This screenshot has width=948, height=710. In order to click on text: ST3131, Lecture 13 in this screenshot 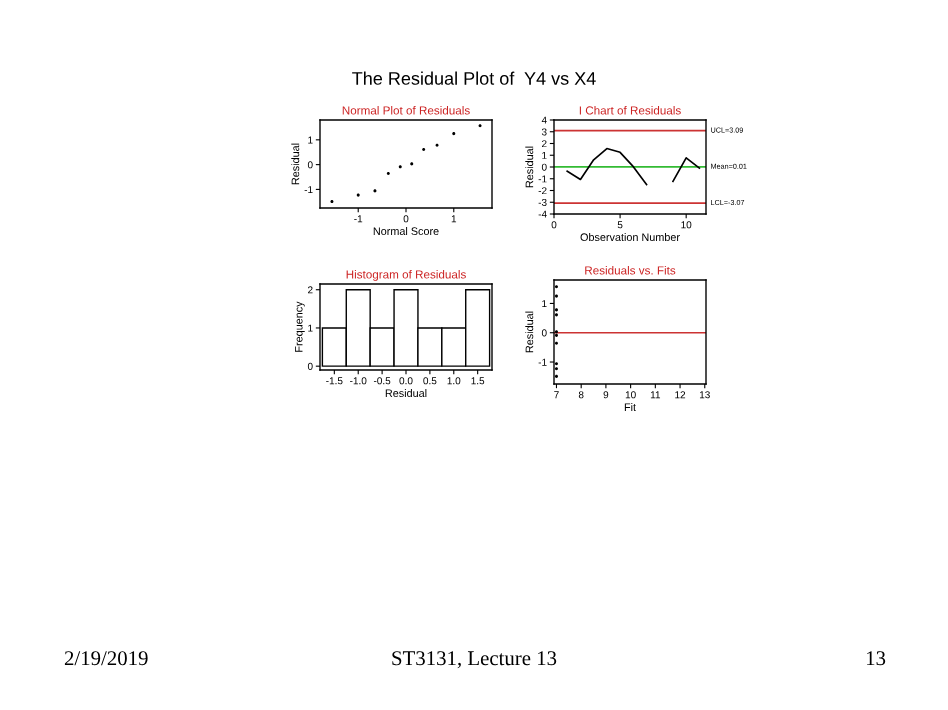, I will do `click(474, 660)`.